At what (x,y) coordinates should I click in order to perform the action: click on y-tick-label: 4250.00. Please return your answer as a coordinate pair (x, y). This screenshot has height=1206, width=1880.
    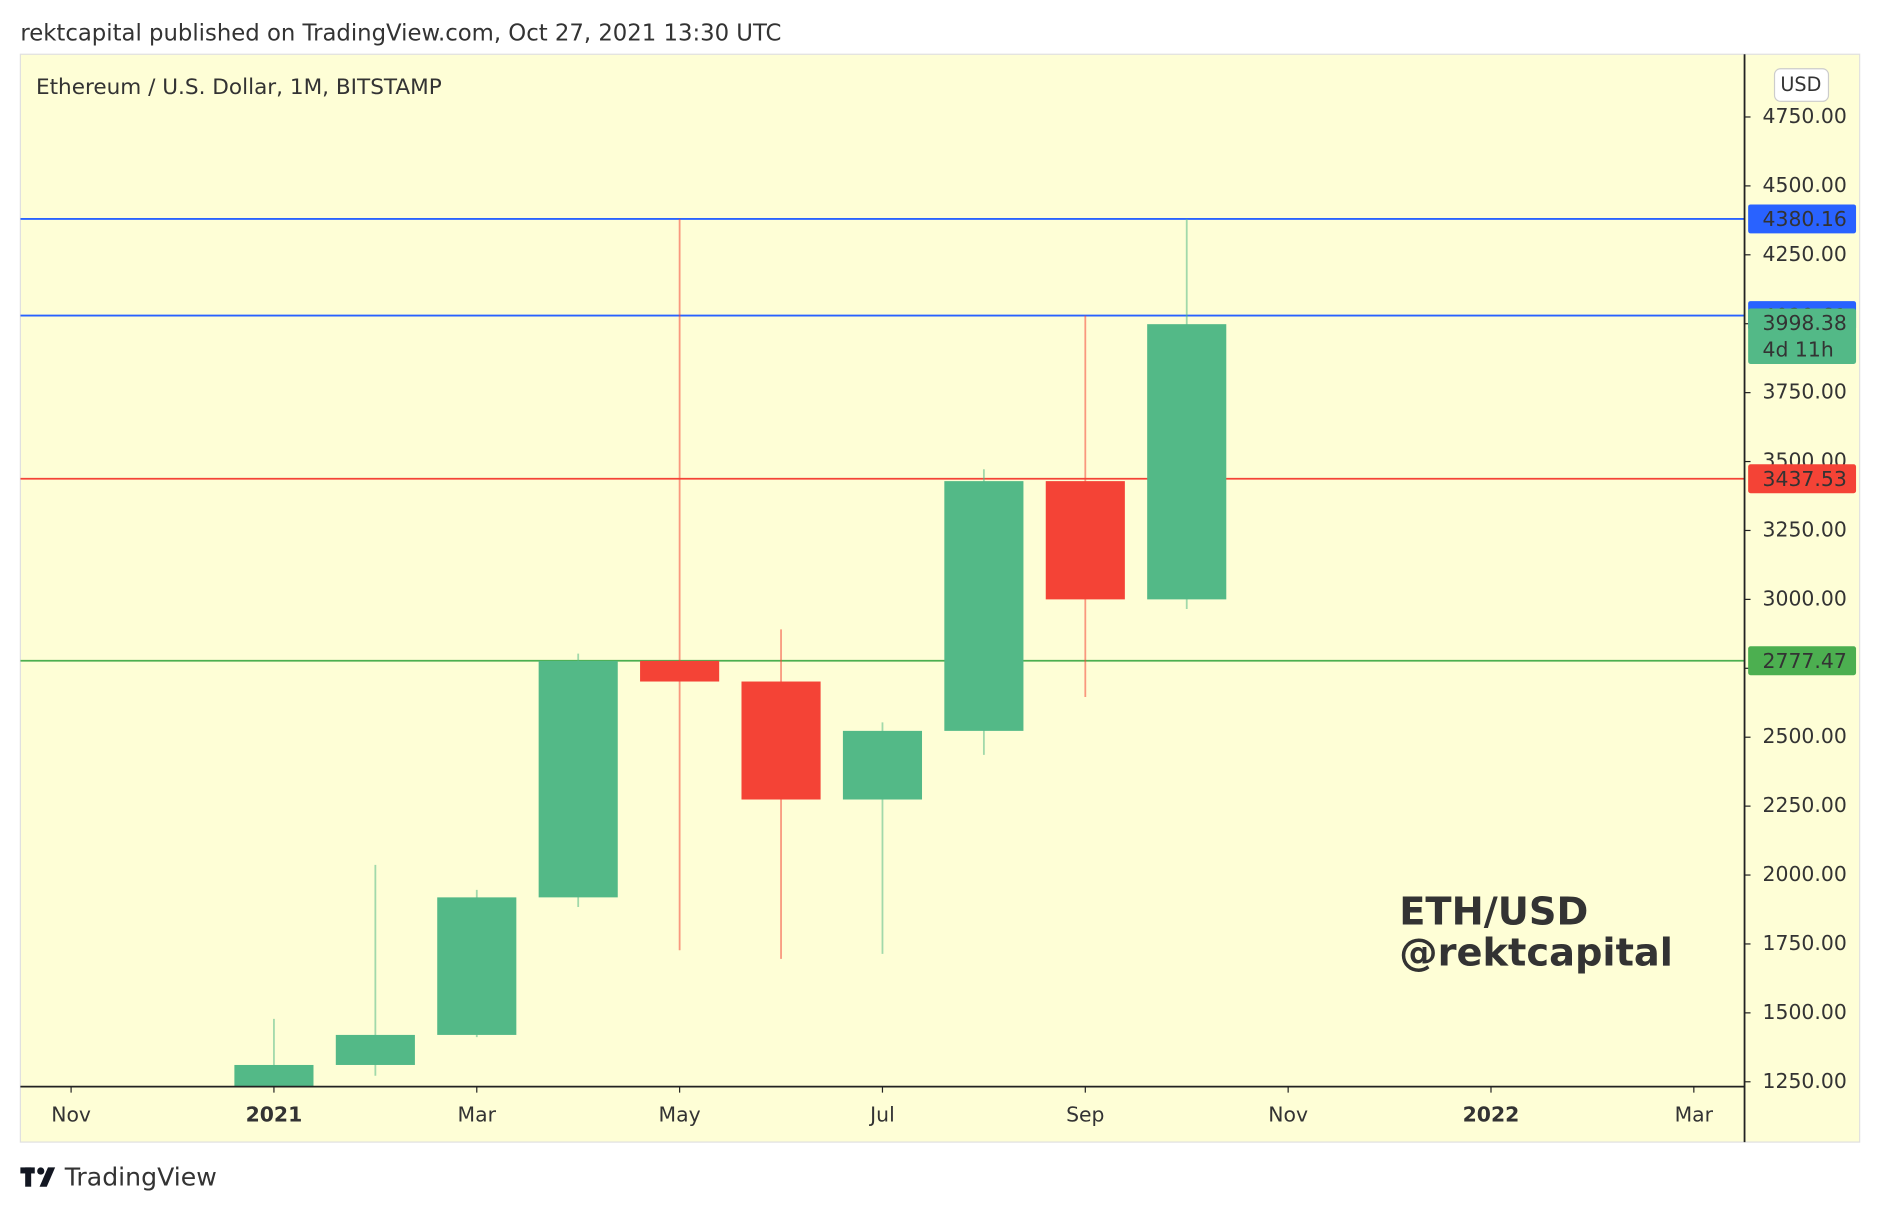
    Looking at the image, I should click on (1805, 254).